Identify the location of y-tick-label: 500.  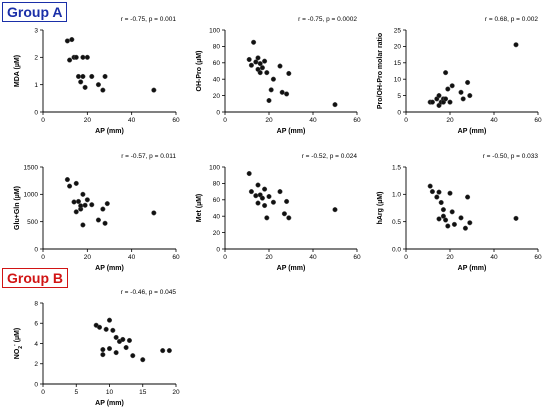
(32, 222).